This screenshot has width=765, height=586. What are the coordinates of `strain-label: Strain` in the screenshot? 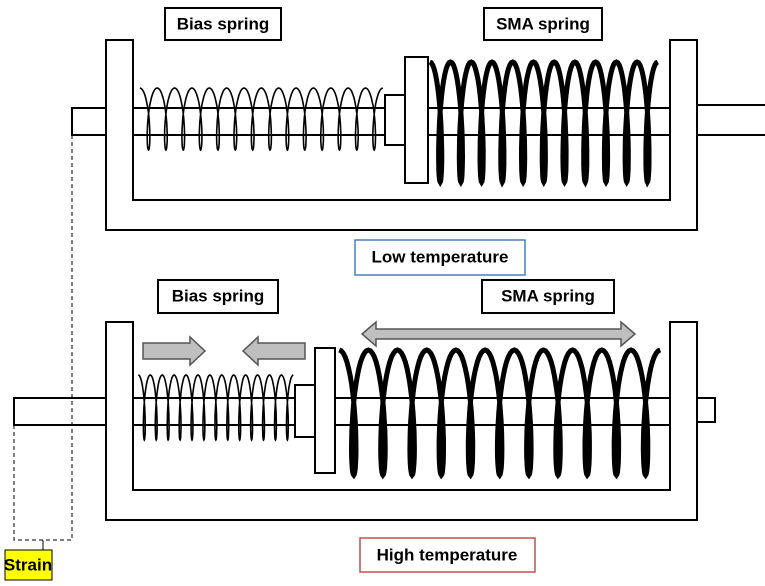 It's located at (28, 564).